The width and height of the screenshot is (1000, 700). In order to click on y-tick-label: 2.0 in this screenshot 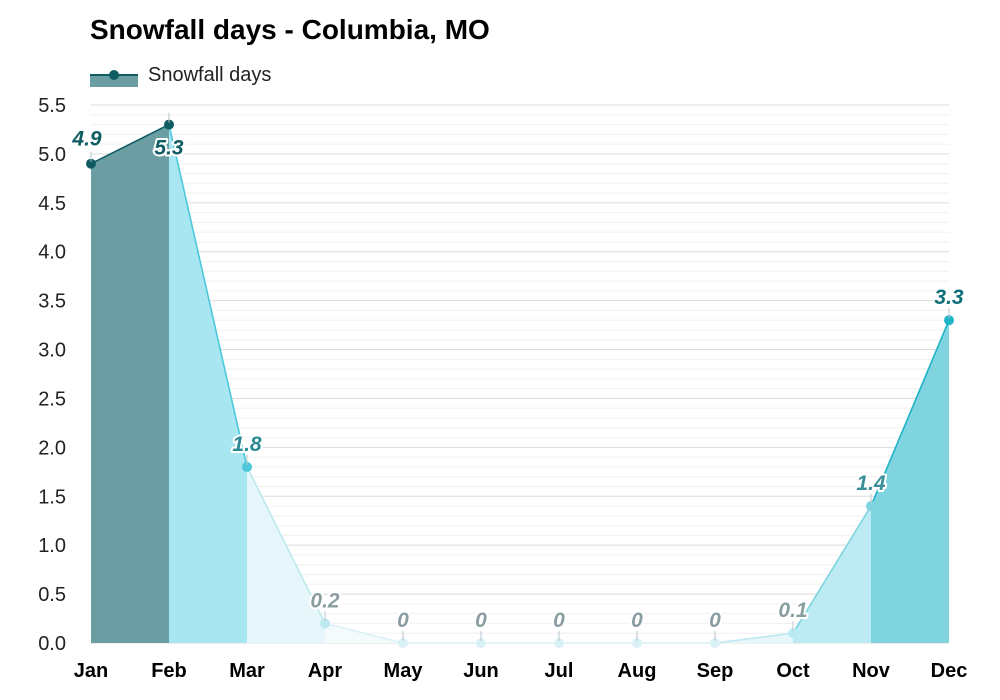, I will do `click(52, 448)`.